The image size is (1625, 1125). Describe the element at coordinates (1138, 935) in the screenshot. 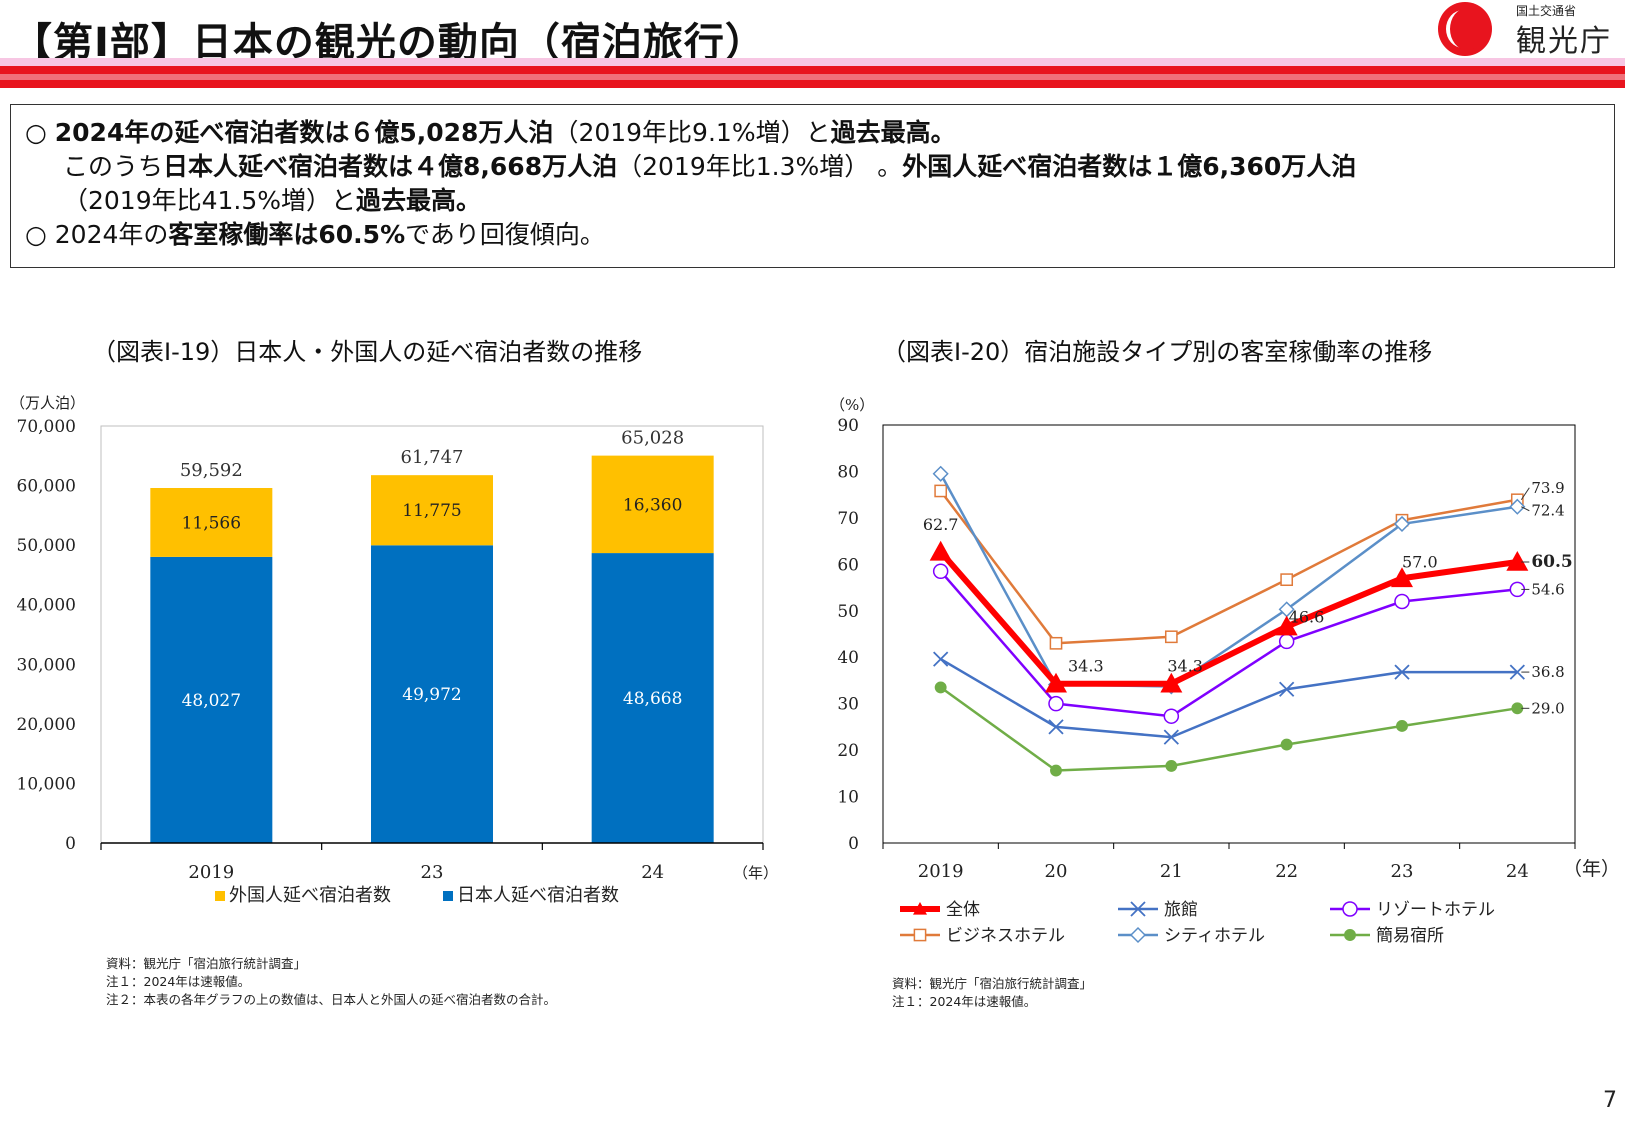

I see `chart2-legend-marker-diamond-open` at that location.